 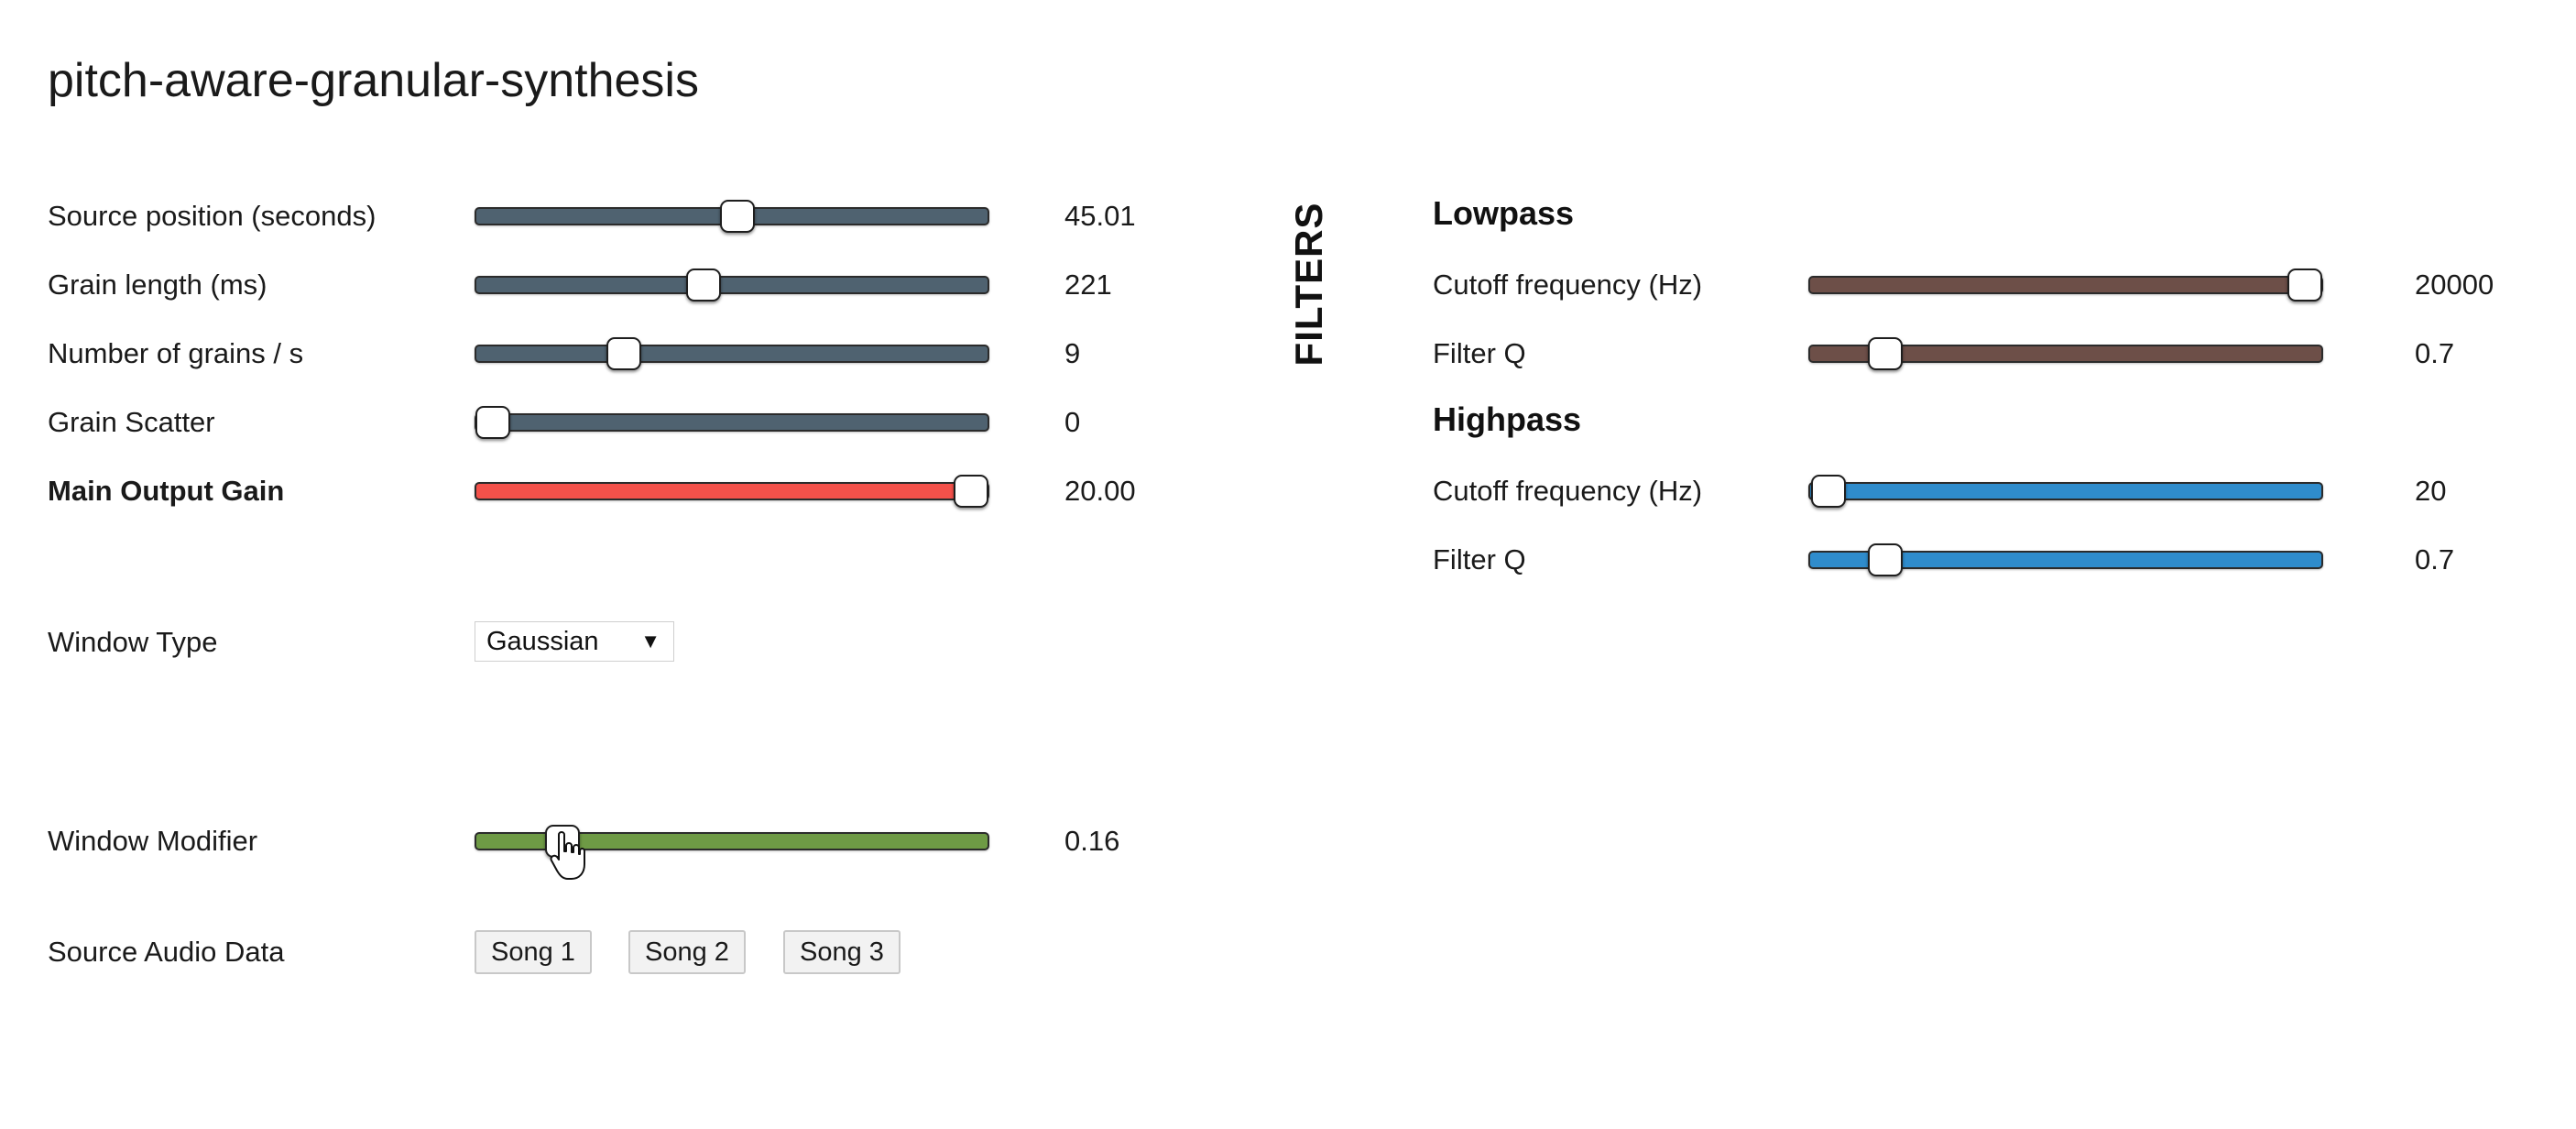 I want to click on filters-heading-text: FILTERS, so click(x=1309, y=285).